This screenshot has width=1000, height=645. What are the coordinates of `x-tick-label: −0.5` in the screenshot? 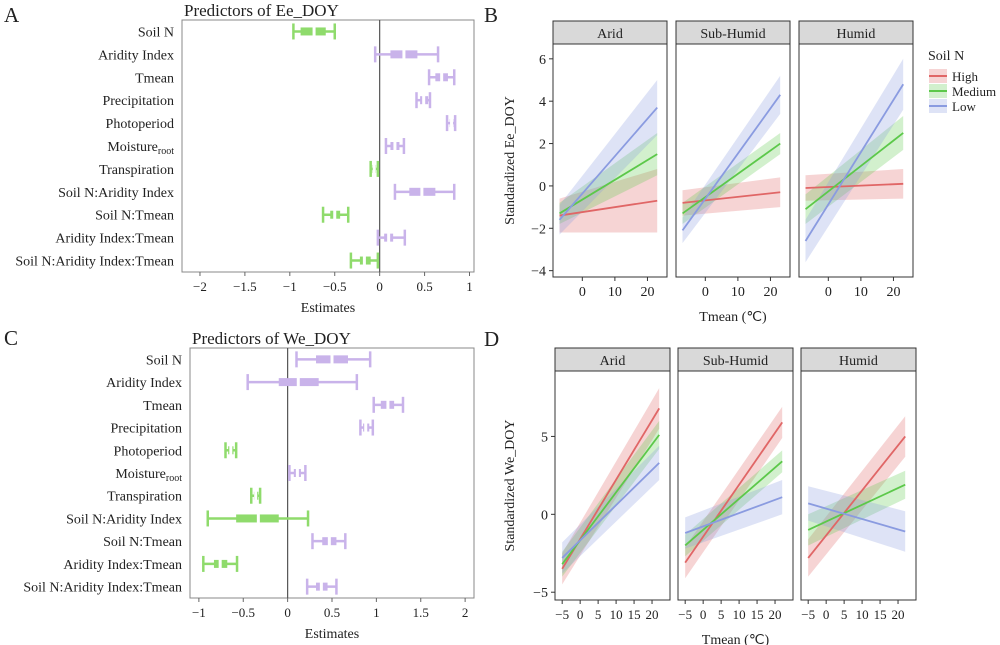 It's located at (243, 612).